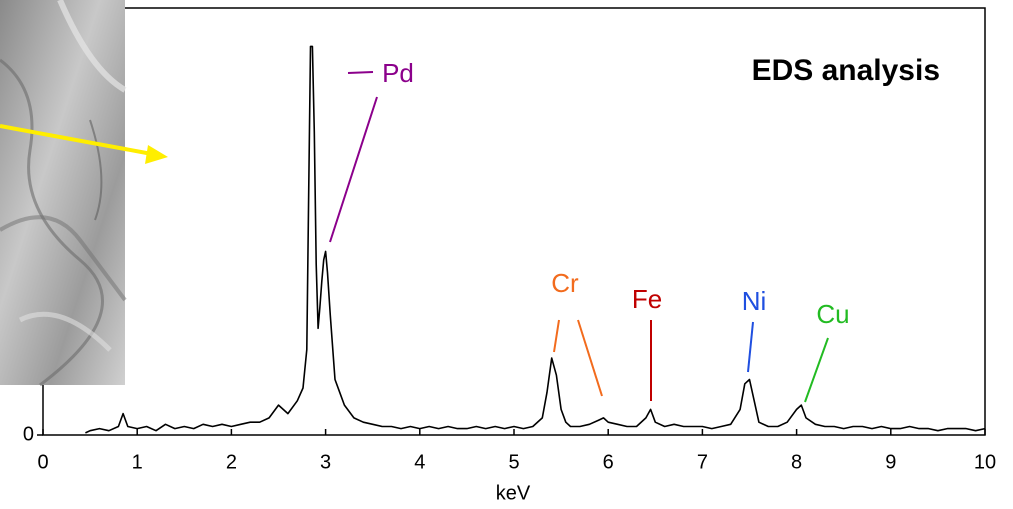 The height and width of the screenshot is (509, 1013). I want to click on peak-label: Cr, so click(565, 283).